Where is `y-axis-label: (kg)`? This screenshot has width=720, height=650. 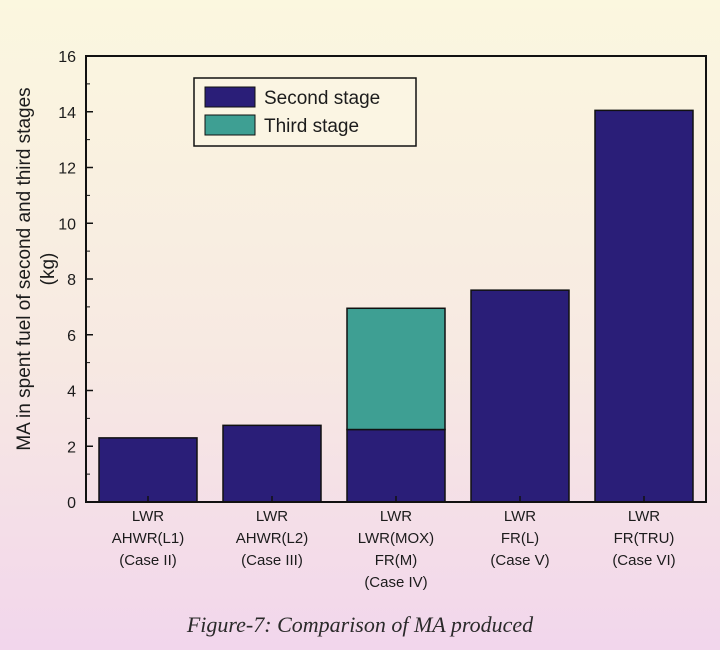 y-axis-label: (kg) is located at coordinates (48, 269).